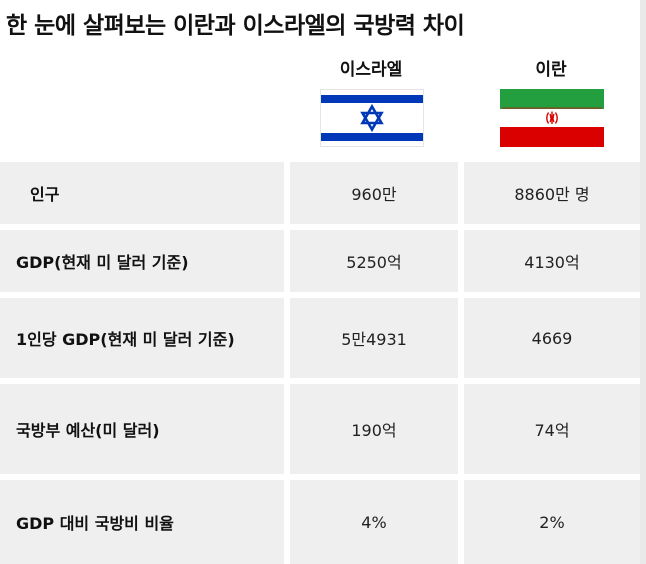 This screenshot has height=564, width=646. What do you see at coordinates (142, 338) in the screenshot?
I see `row-label-gdp-per-capita: 1인당 GDP(현재 미 달러 기준)` at bounding box center [142, 338].